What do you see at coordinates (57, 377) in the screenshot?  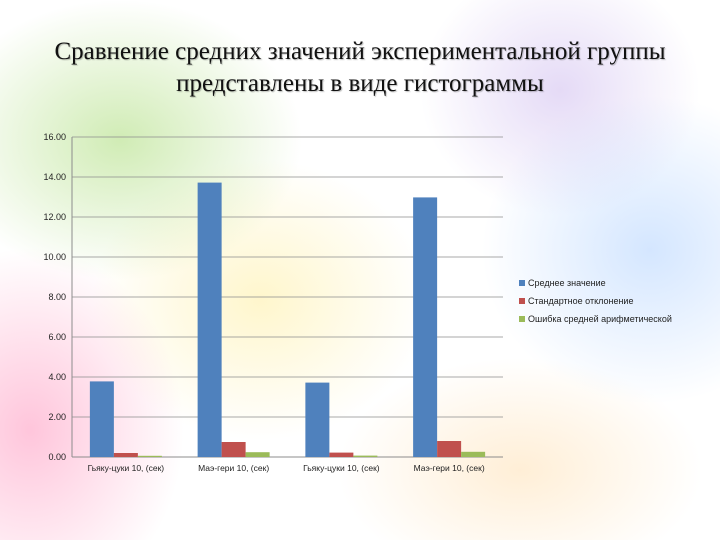 I see `y-tick-label: 4.00` at bounding box center [57, 377].